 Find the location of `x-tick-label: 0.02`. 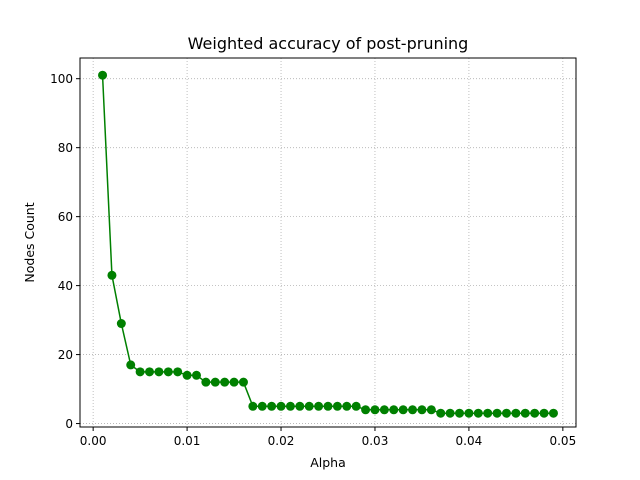

x-tick-label: 0.02 is located at coordinates (281, 441).